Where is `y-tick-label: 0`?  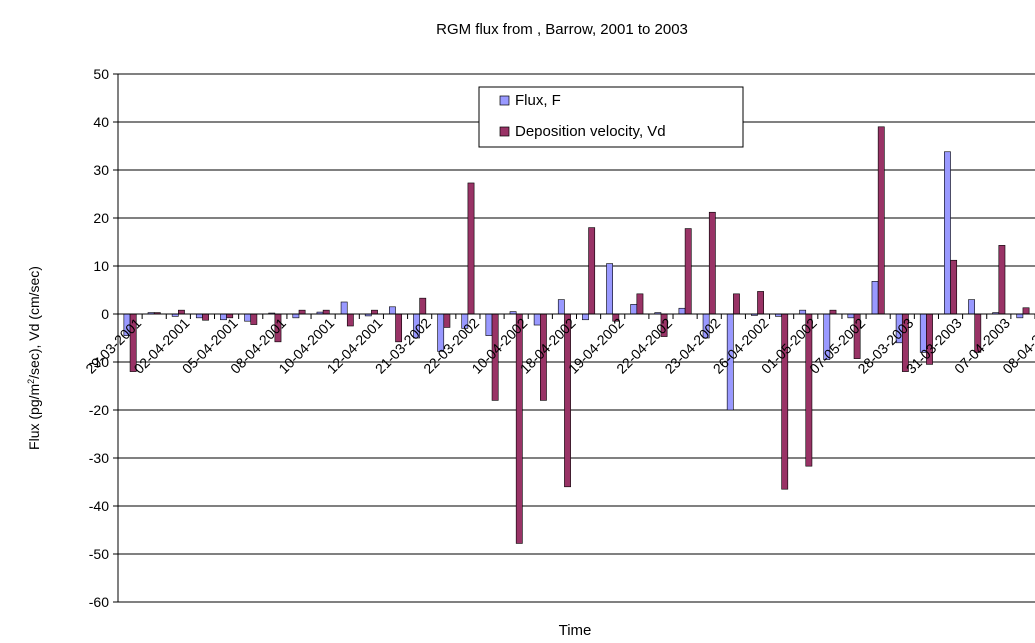 y-tick-label: 0 is located at coordinates (105, 314).